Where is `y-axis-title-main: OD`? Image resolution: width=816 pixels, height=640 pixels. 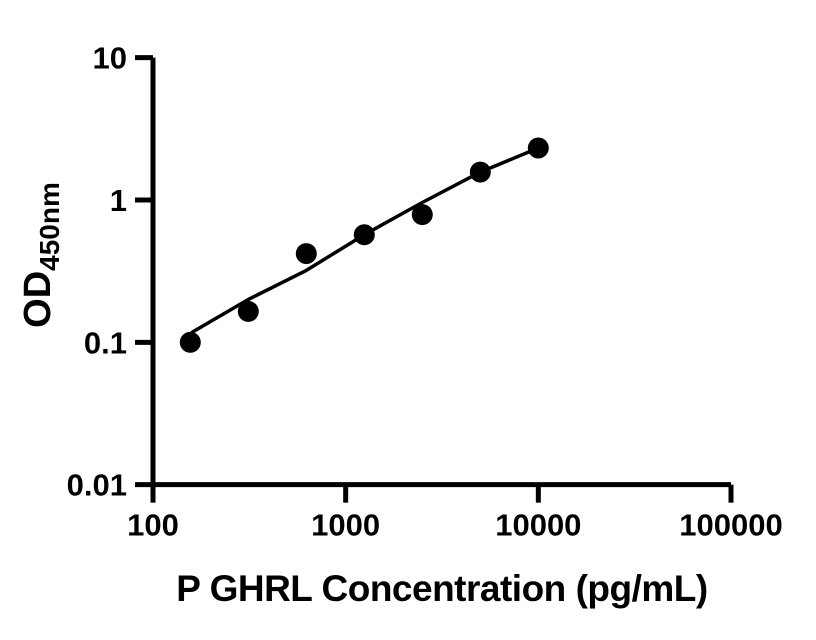
y-axis-title-main: OD is located at coordinates (38, 299).